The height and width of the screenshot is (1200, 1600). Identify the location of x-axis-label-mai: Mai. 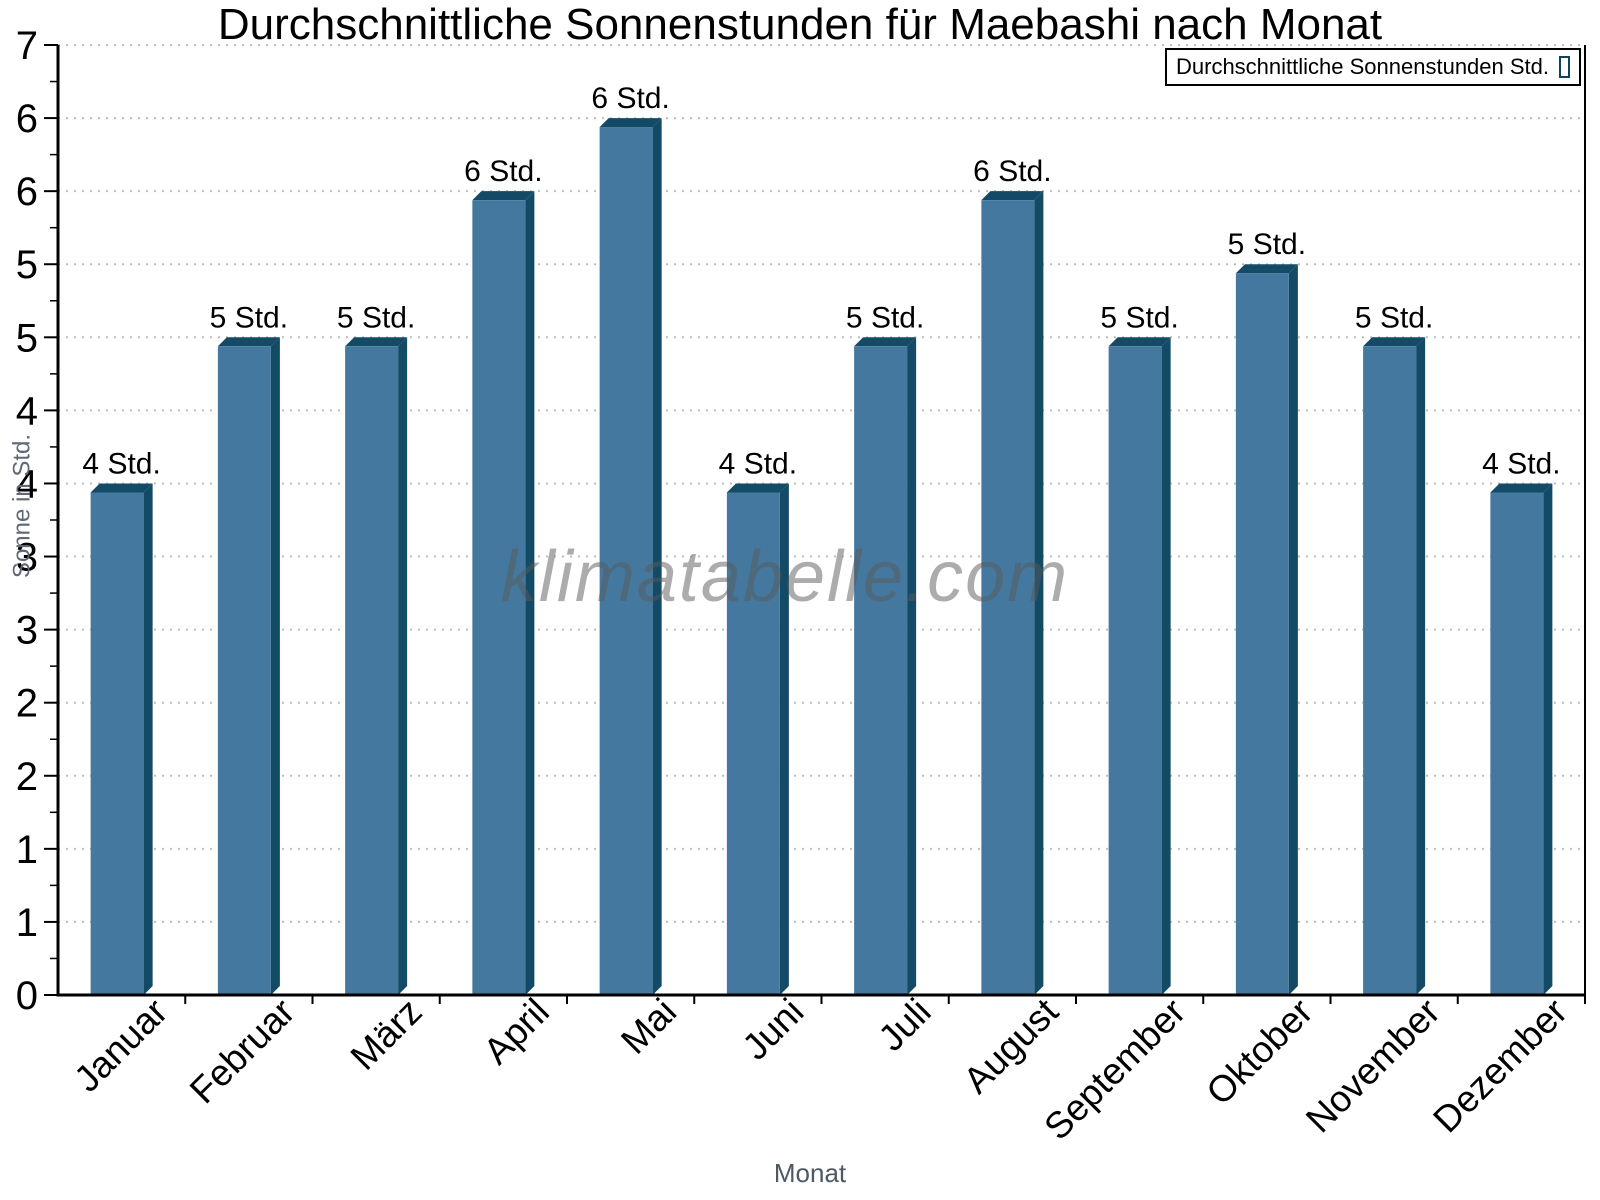
(648, 1026).